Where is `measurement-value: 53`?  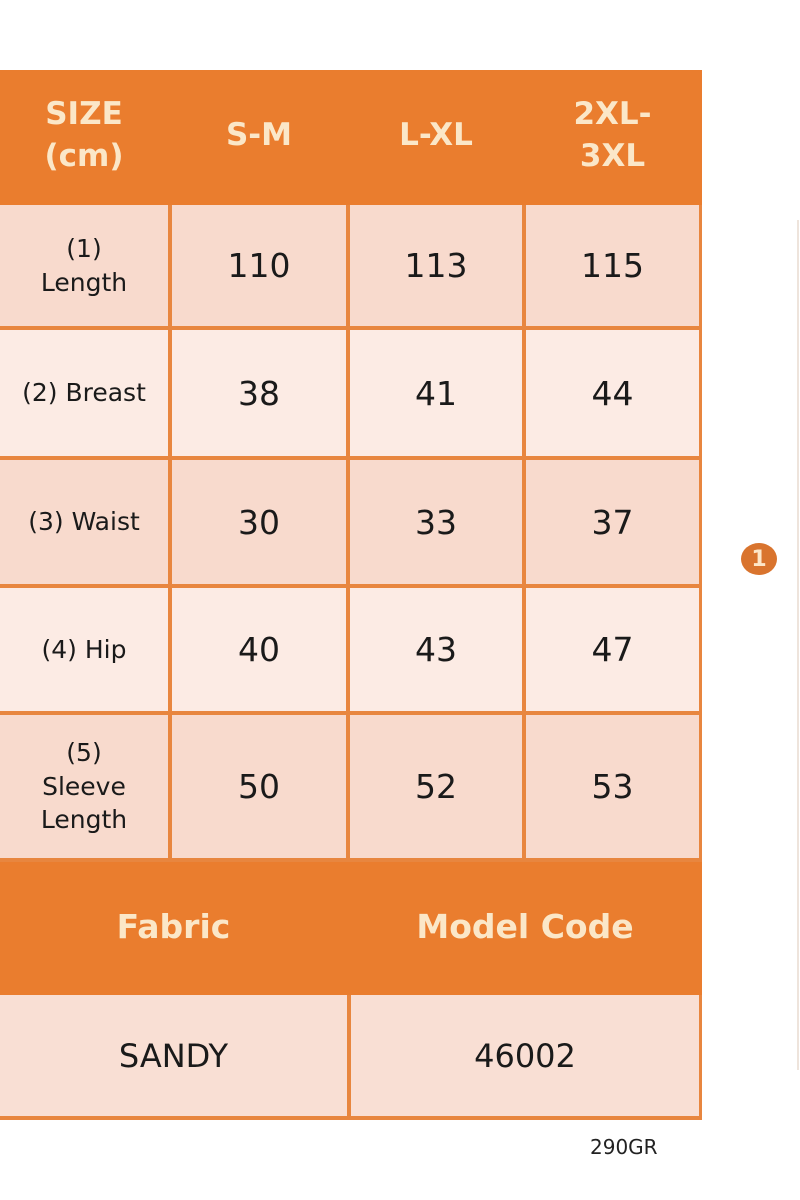
measurement-value: 53 is located at coordinates (614, 788).